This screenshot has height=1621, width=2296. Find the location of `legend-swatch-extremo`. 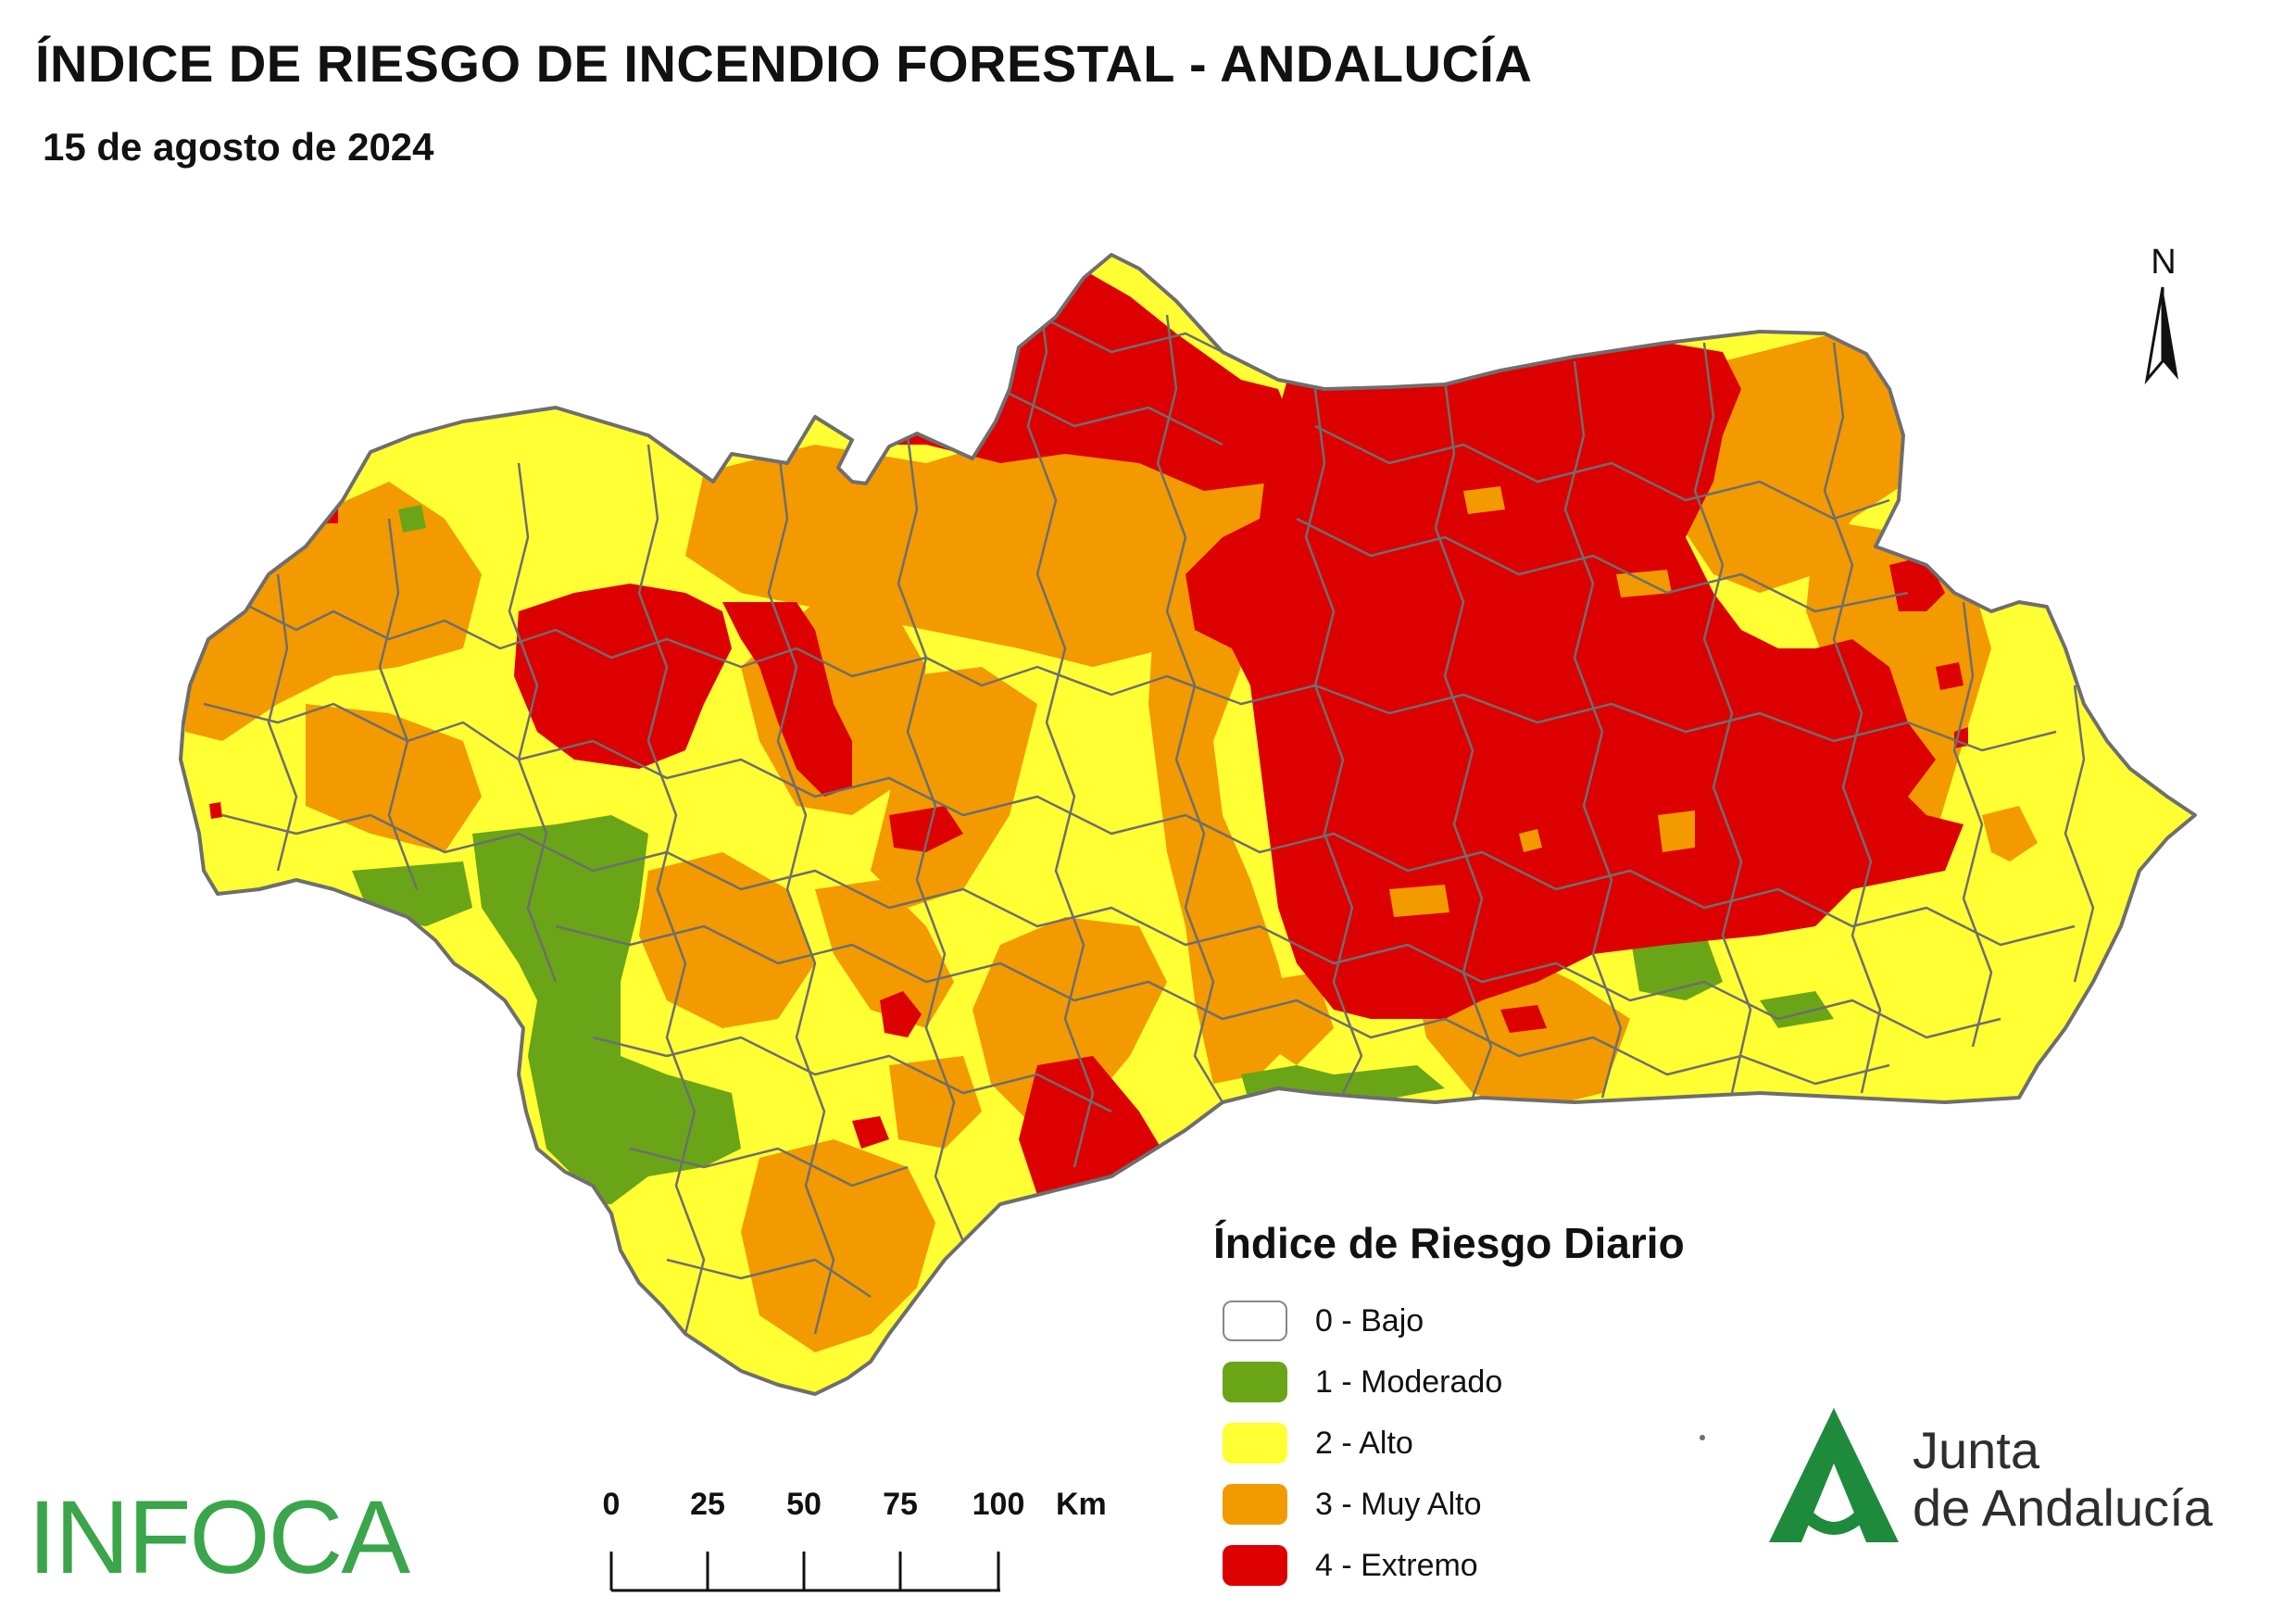

legend-swatch-extremo is located at coordinates (1255, 1565).